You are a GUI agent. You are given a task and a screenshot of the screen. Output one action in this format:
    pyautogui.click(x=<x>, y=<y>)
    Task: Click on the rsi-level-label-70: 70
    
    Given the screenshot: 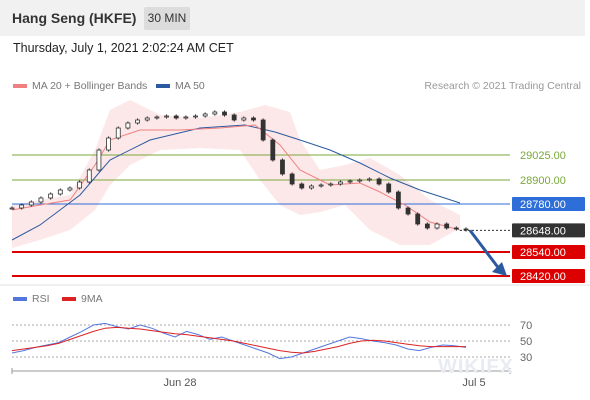 What is the action you would take?
    pyautogui.click(x=526, y=326)
    